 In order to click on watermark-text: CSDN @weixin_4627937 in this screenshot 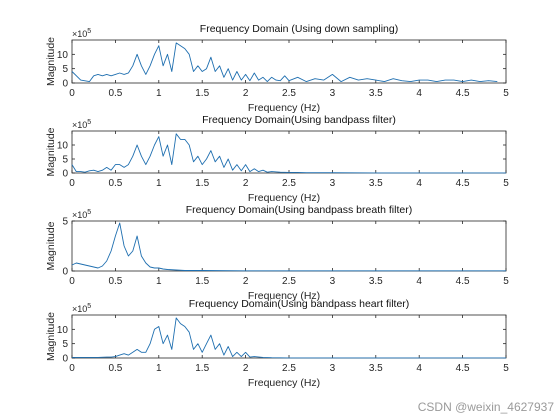, I will do `click(485, 407)`.